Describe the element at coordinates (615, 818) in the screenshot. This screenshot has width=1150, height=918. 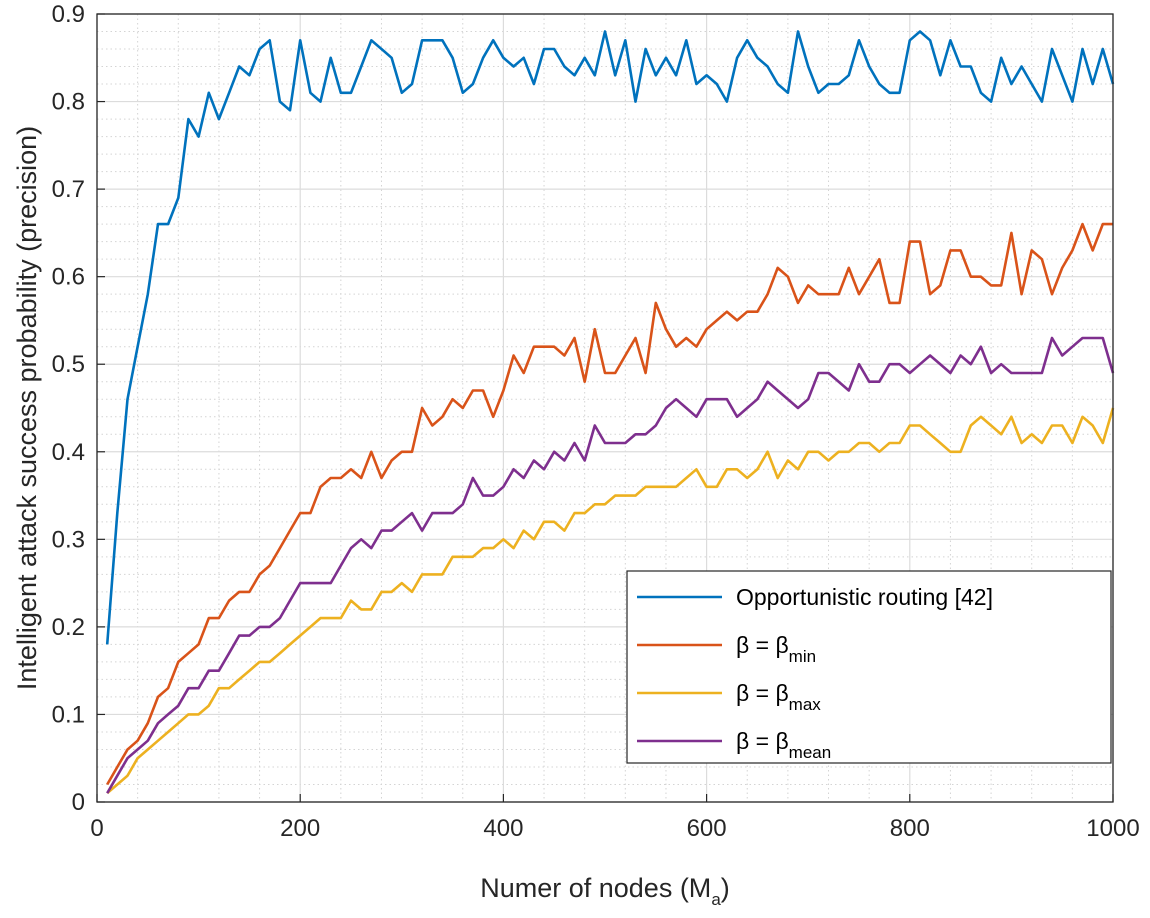
I see `x-ticks: 0 200 400 600 800 1000` at that location.